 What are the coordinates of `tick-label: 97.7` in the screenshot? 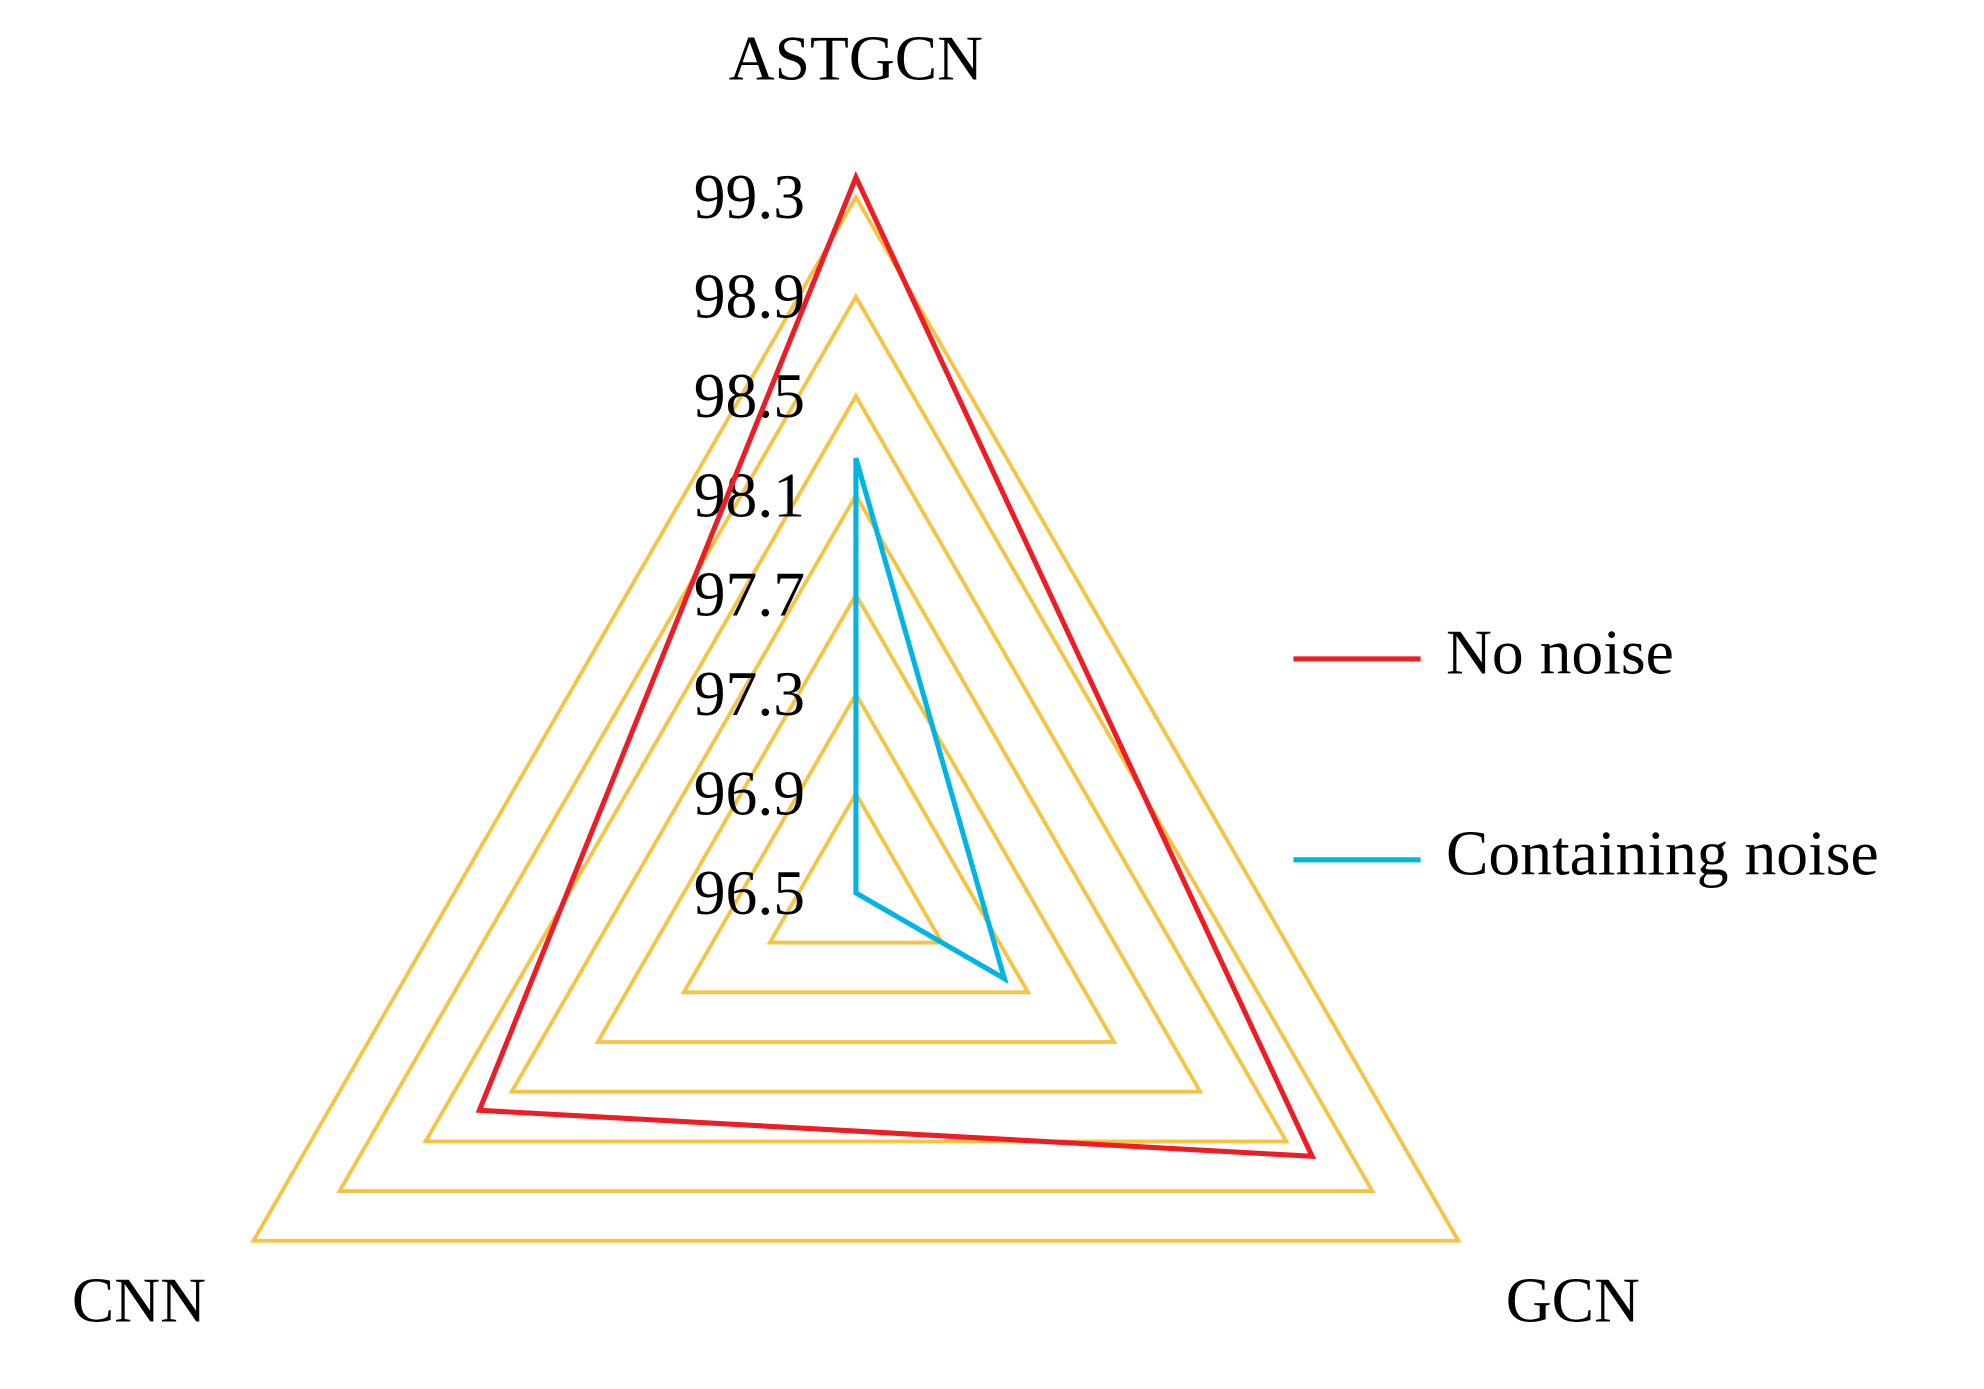 It's located at (749, 594).